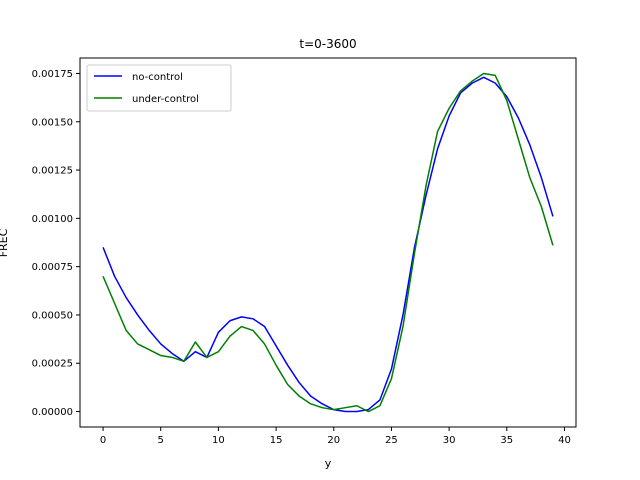 This screenshot has width=640, height=480. I want to click on legend-label-under-control: under-control, so click(165, 99).